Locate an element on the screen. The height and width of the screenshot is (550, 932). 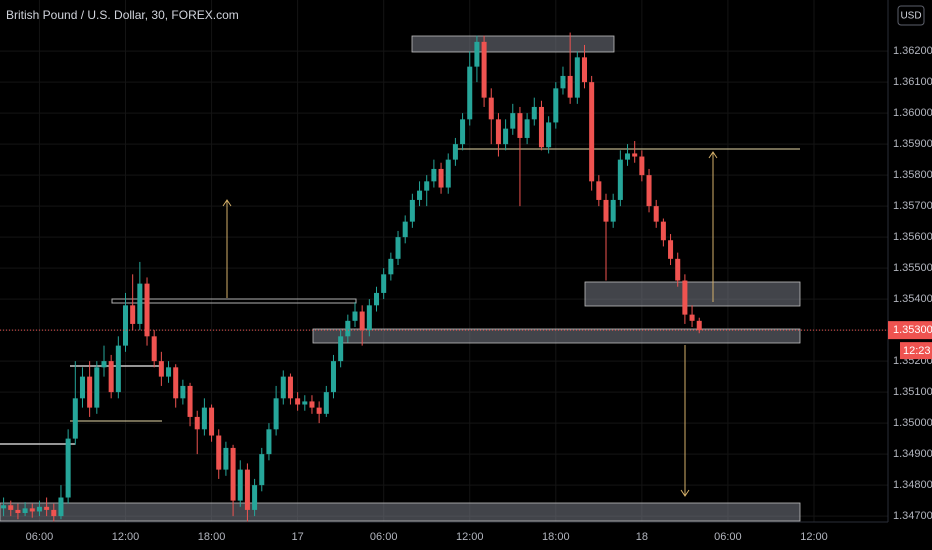
y-tick-label: 1.35800 is located at coordinates (912, 175).